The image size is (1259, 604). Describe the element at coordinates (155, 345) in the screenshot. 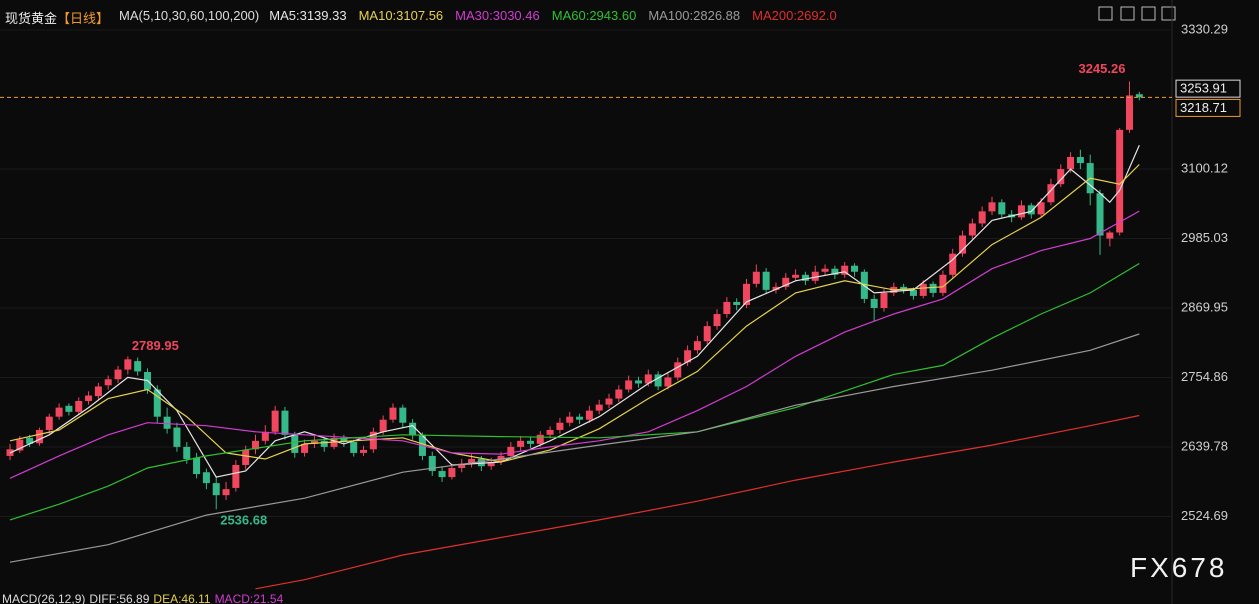

I see `extreme-label: 2789.95` at that location.